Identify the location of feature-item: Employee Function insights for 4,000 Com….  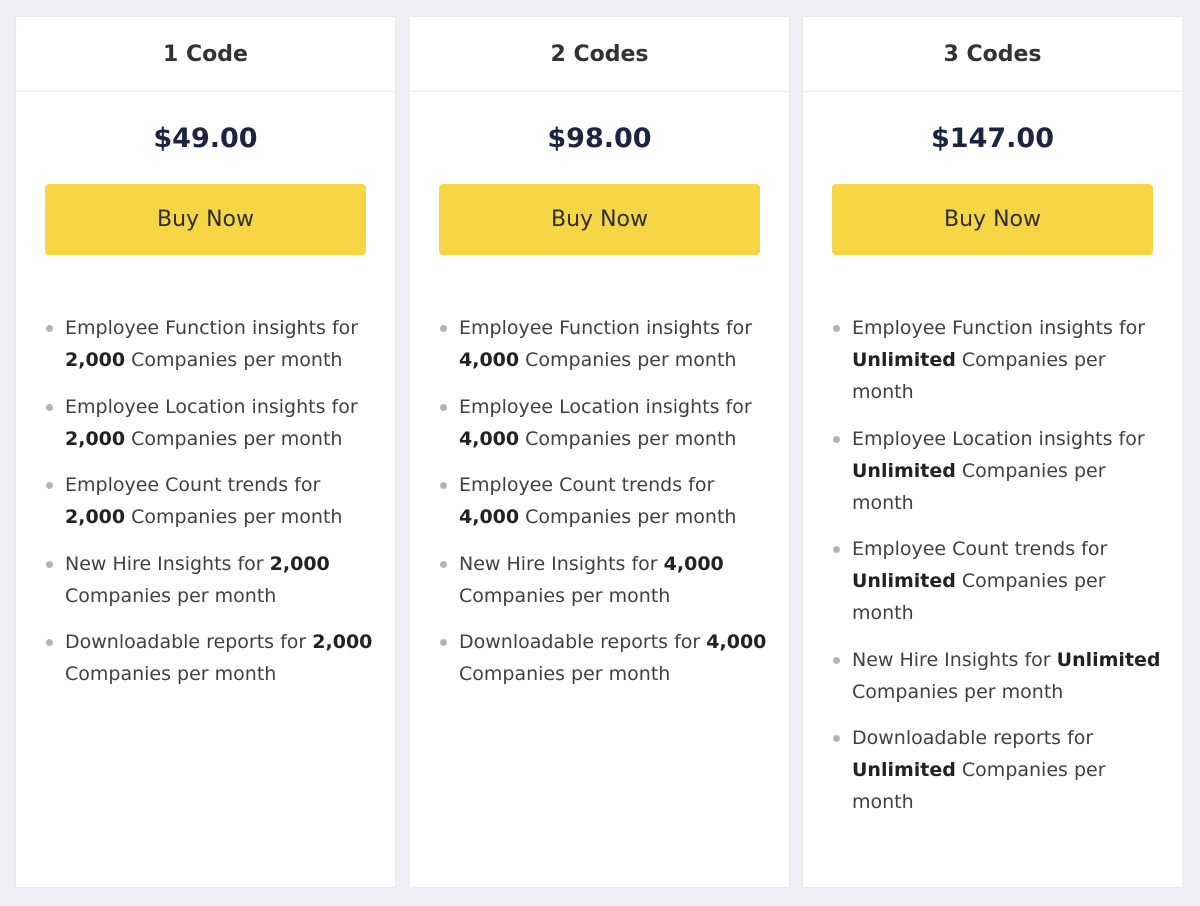
(607, 344).